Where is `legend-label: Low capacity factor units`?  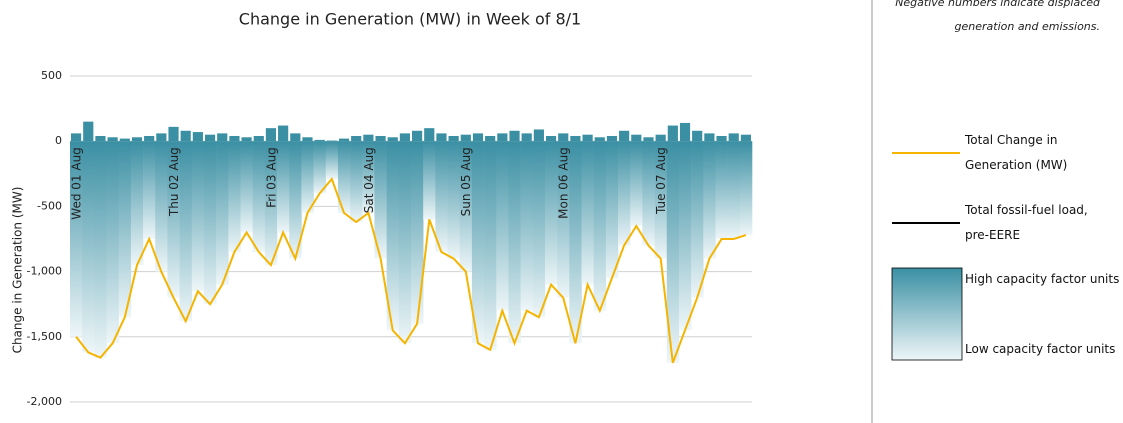 legend-label: Low capacity factor units is located at coordinates (1040, 349).